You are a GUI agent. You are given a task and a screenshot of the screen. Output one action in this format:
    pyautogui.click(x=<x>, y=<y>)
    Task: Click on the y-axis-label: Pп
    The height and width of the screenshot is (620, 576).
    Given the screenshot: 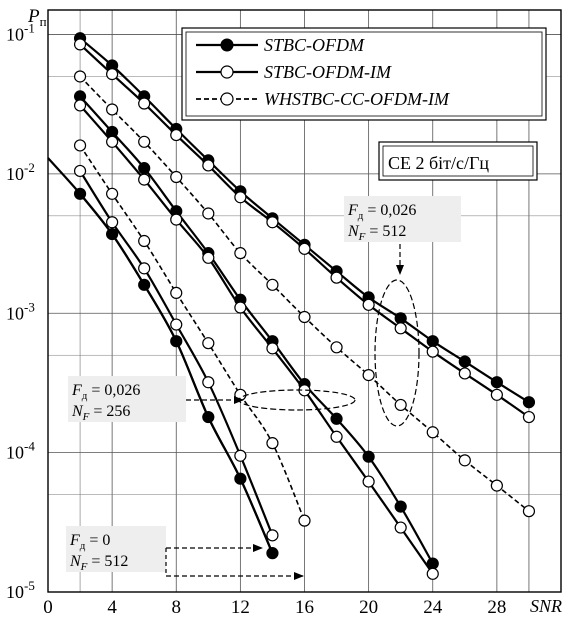 What is the action you would take?
    pyautogui.click(x=37, y=17)
    